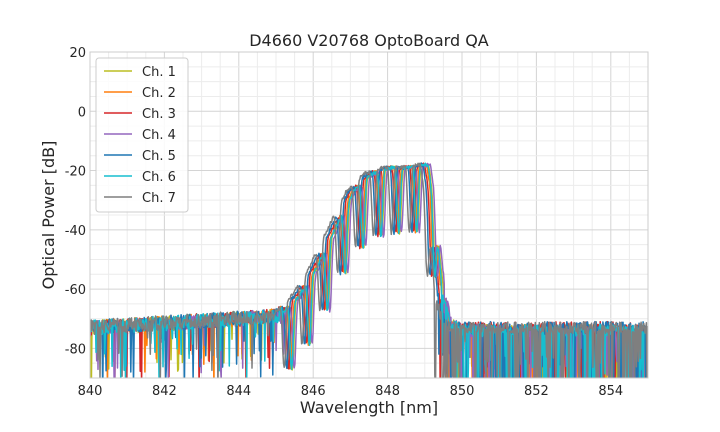  I want to click on x-tick-label: 844, so click(238, 391).